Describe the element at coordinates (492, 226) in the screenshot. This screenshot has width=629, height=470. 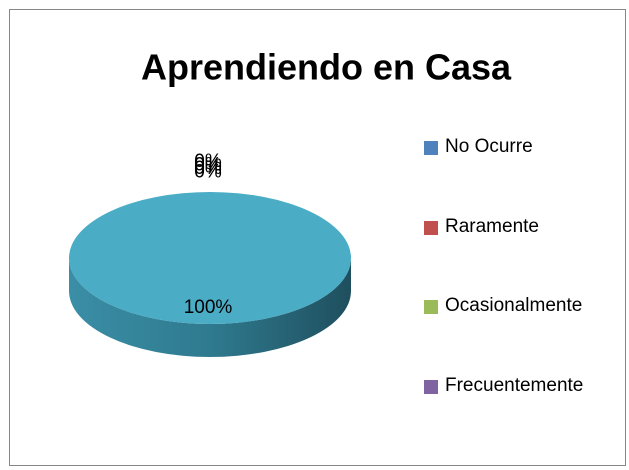
I see `legend-label: Raramente` at that location.